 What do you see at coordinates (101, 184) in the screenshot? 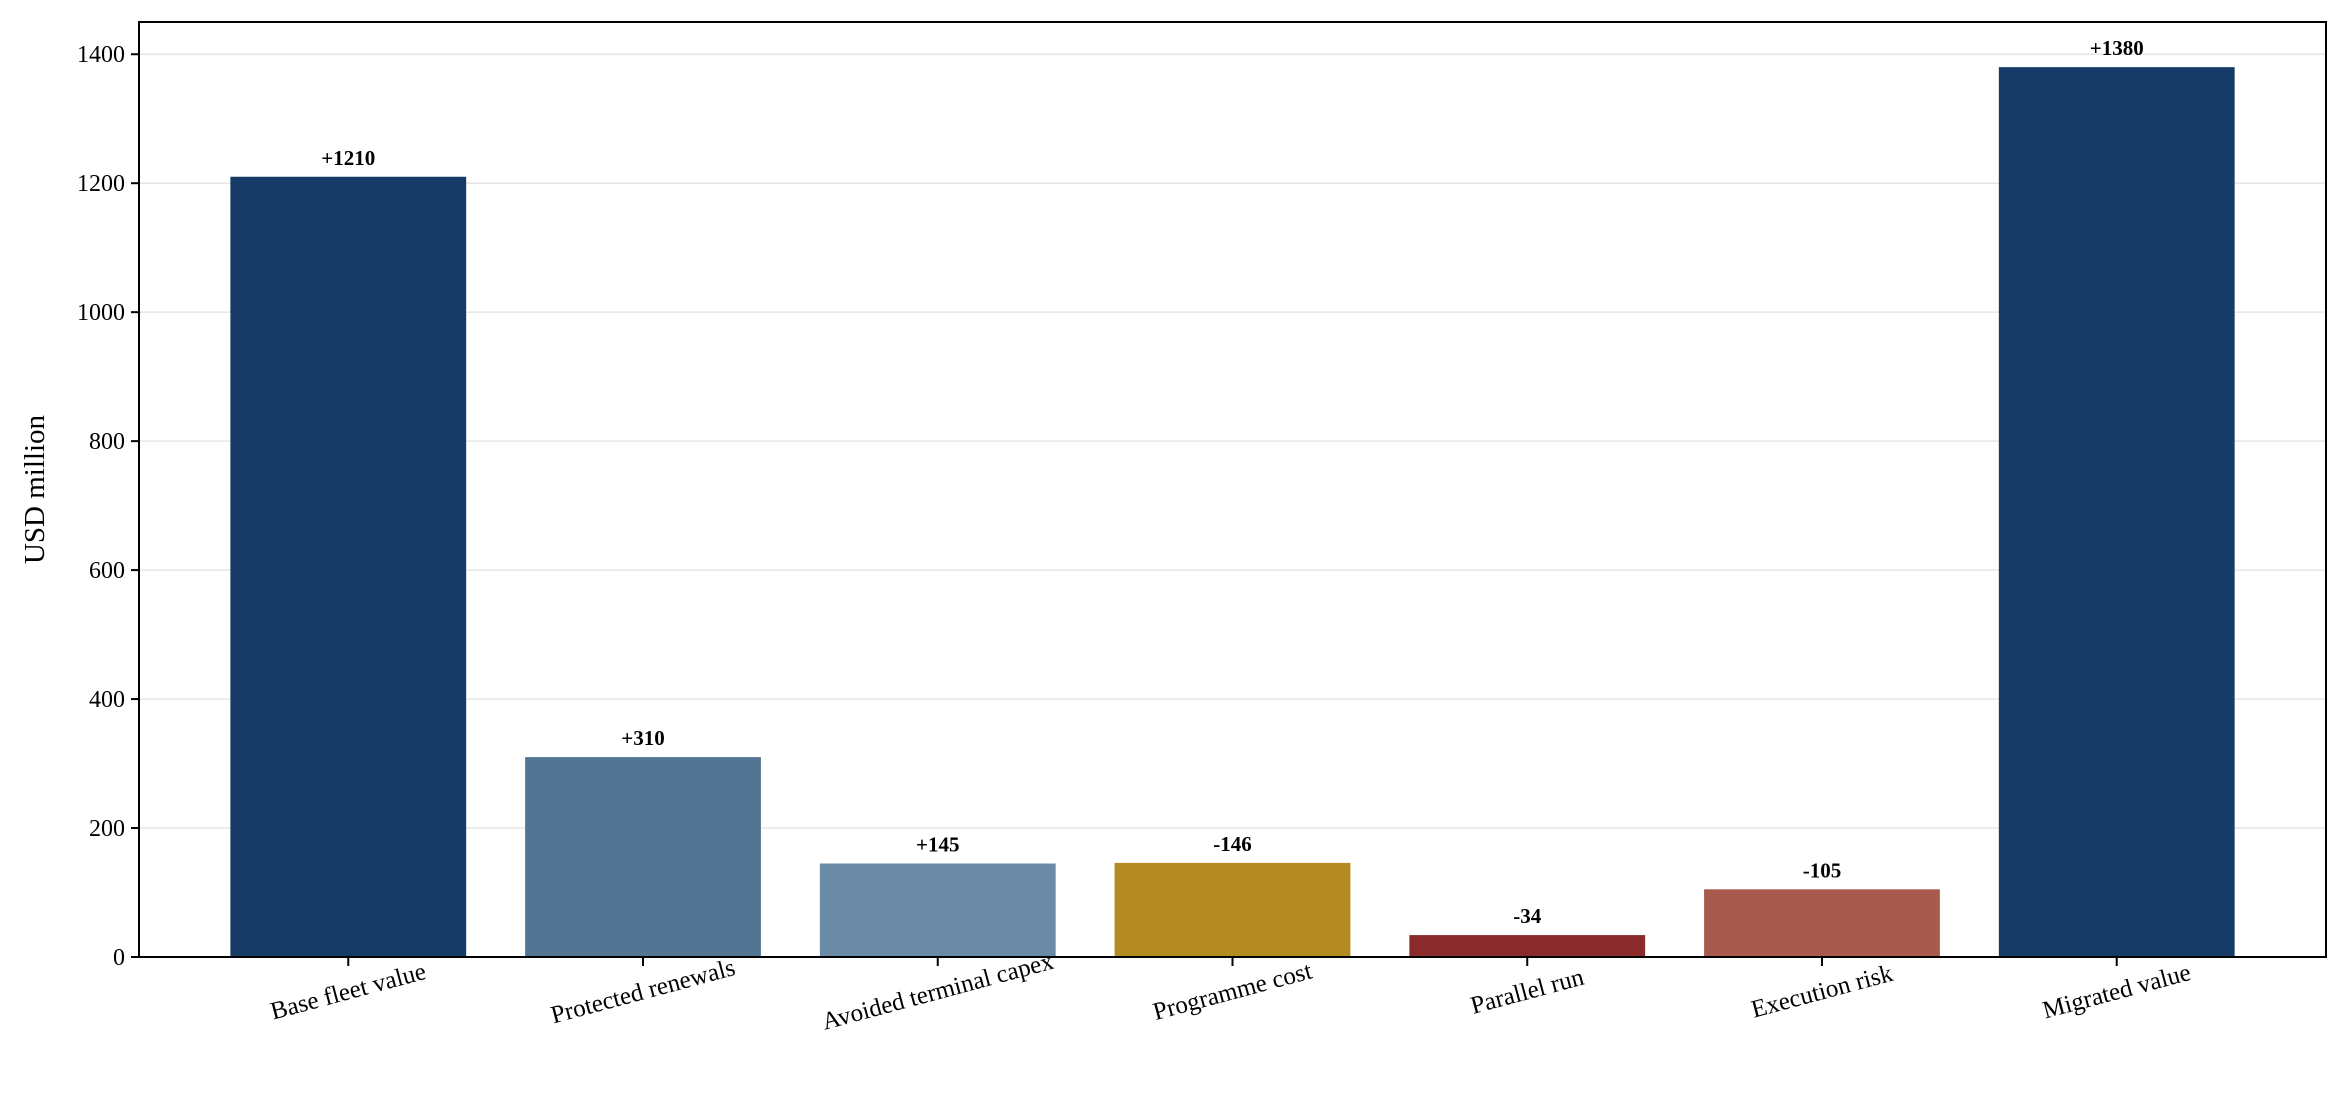
I see `y-tick-label: 1200` at bounding box center [101, 184].